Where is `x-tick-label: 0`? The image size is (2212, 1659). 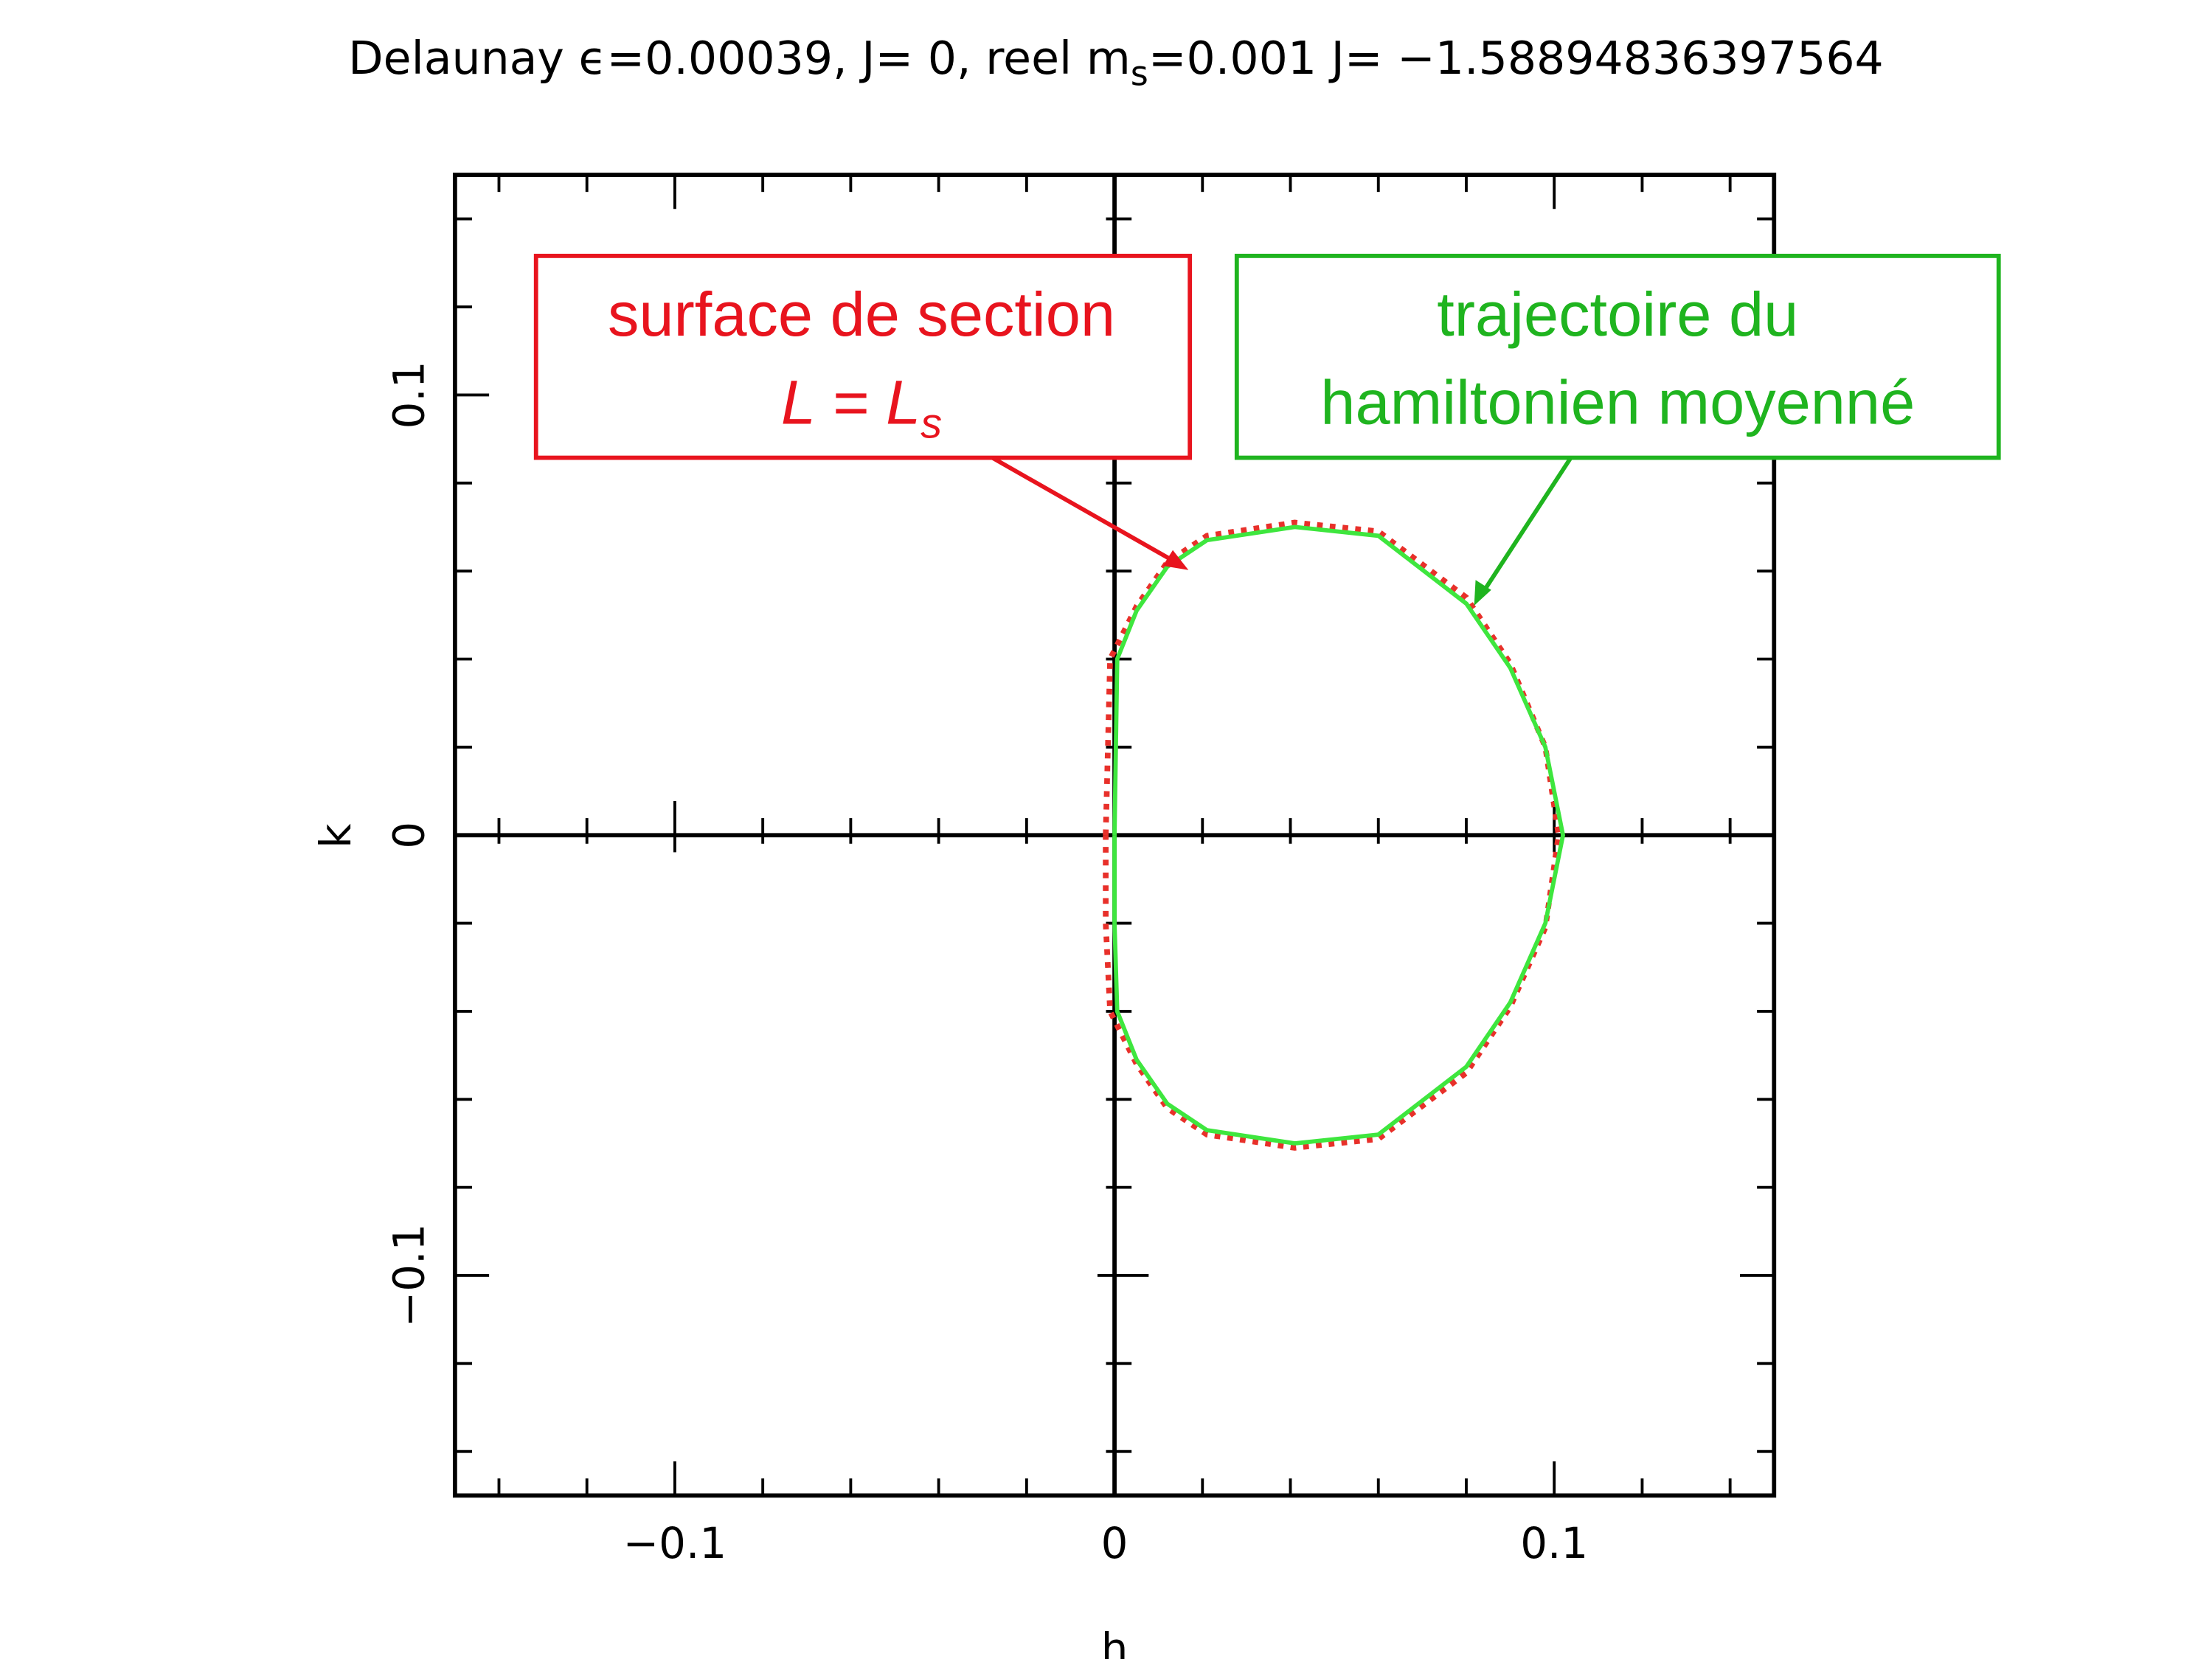 x-tick-label: 0 is located at coordinates (1115, 1543).